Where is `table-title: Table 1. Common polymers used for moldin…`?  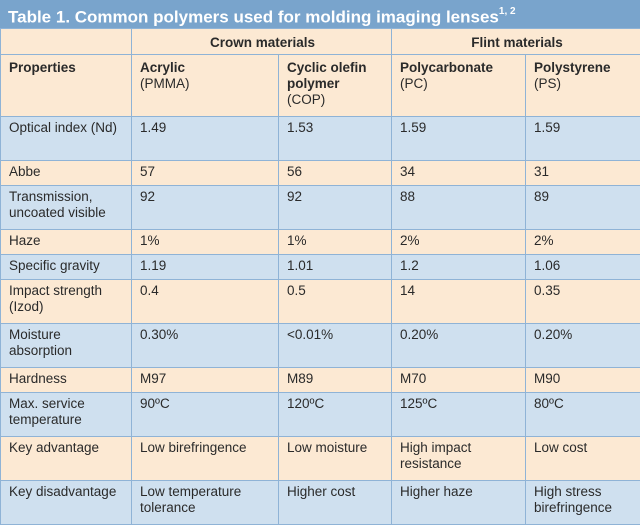 table-title: Table 1. Common polymers used for moldin… is located at coordinates (320, 14).